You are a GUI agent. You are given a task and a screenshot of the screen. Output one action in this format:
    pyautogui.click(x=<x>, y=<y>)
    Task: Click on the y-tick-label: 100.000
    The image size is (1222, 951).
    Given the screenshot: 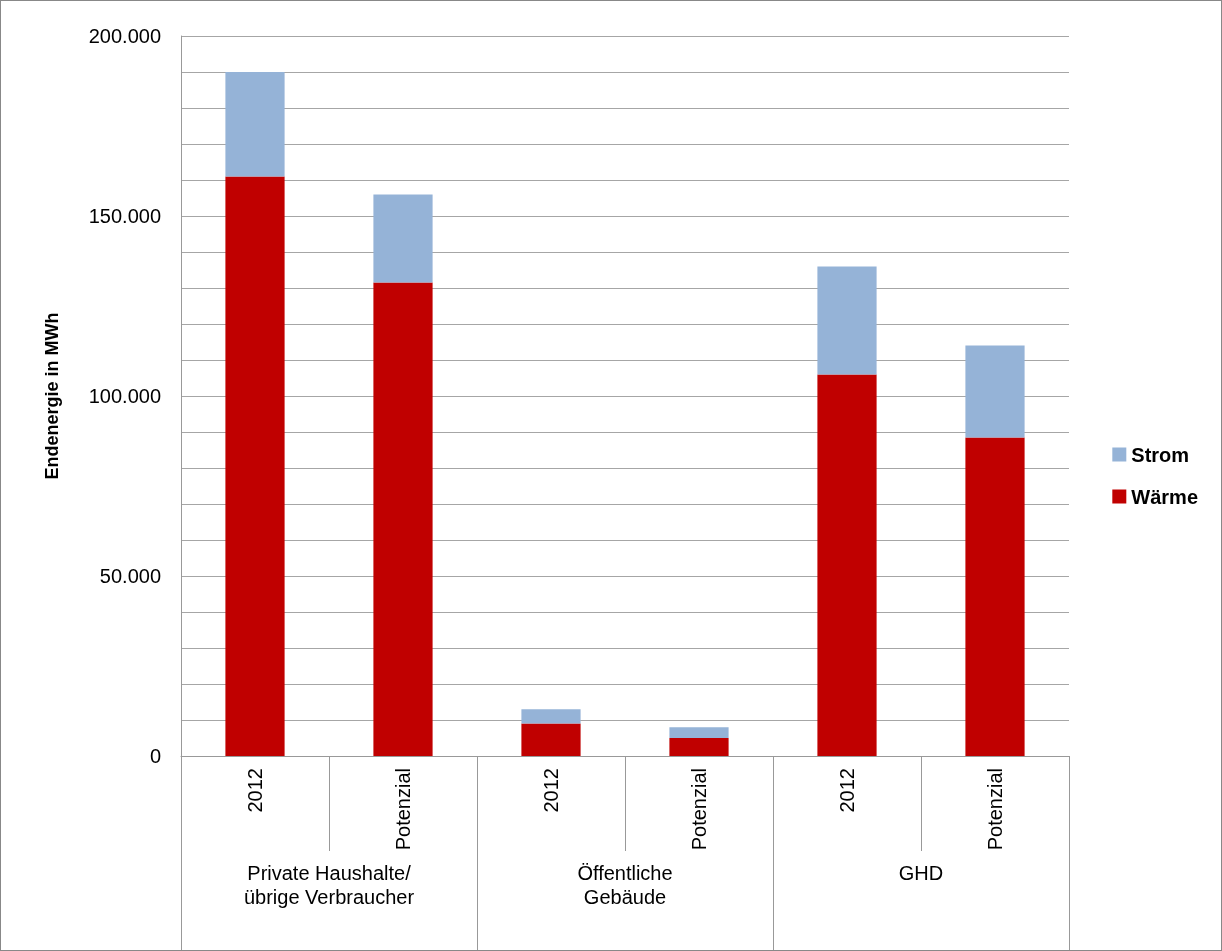 What is the action you would take?
    pyautogui.click(x=124, y=396)
    